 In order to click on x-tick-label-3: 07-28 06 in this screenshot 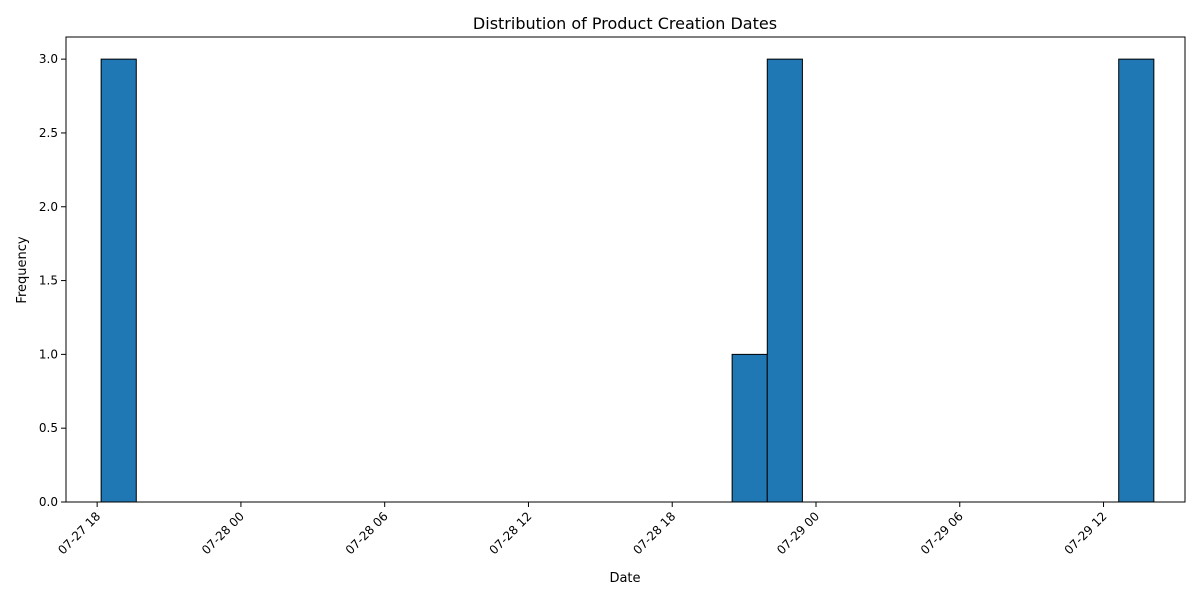, I will do `click(367, 533)`.